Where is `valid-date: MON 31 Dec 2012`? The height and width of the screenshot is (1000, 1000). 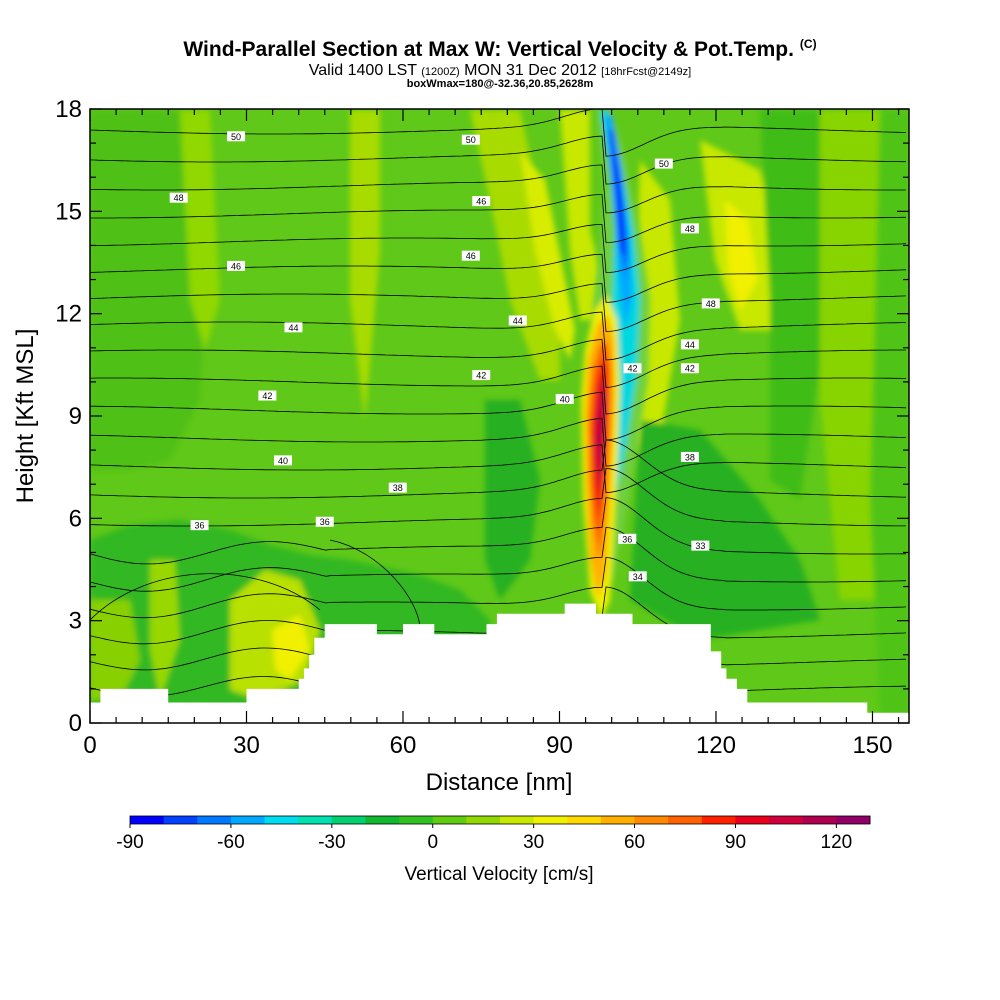
valid-date: MON 31 Dec 2012 is located at coordinates (530, 70).